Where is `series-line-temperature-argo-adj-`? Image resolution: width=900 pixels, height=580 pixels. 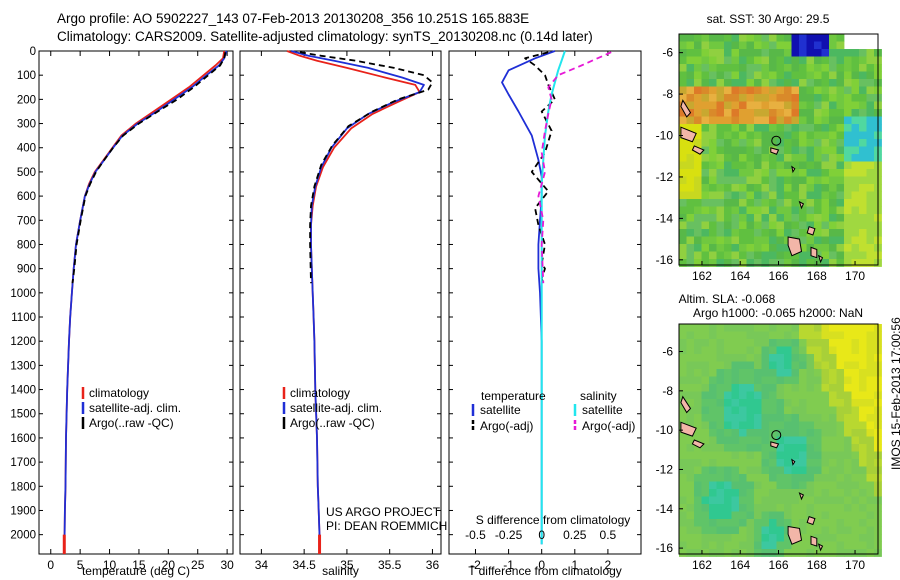 series-line-temperature-argo-adj- is located at coordinates (540, 167).